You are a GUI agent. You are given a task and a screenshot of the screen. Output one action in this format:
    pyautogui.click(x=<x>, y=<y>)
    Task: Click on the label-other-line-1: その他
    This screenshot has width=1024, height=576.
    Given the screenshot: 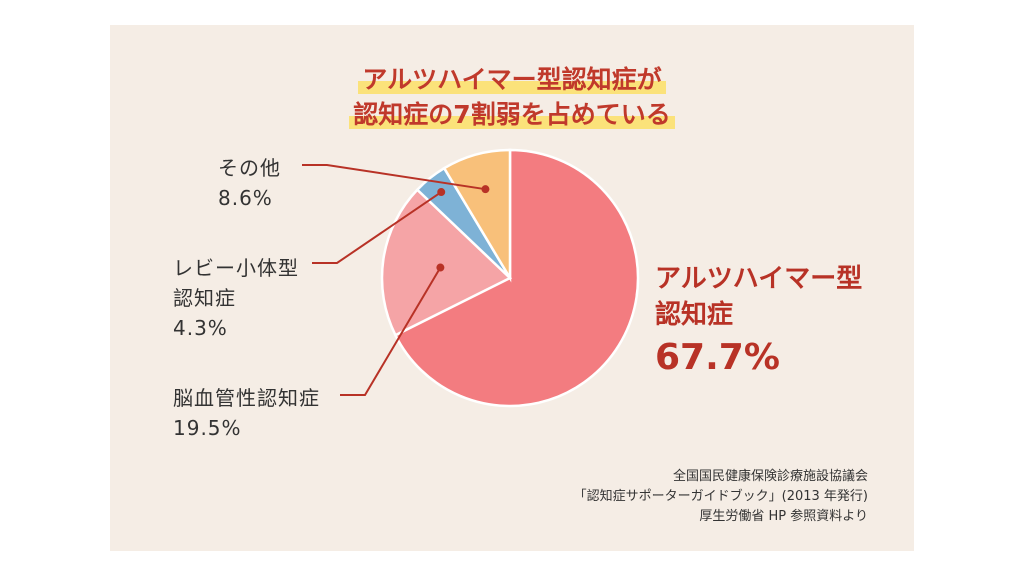 What is the action you would take?
    pyautogui.click(x=249, y=168)
    